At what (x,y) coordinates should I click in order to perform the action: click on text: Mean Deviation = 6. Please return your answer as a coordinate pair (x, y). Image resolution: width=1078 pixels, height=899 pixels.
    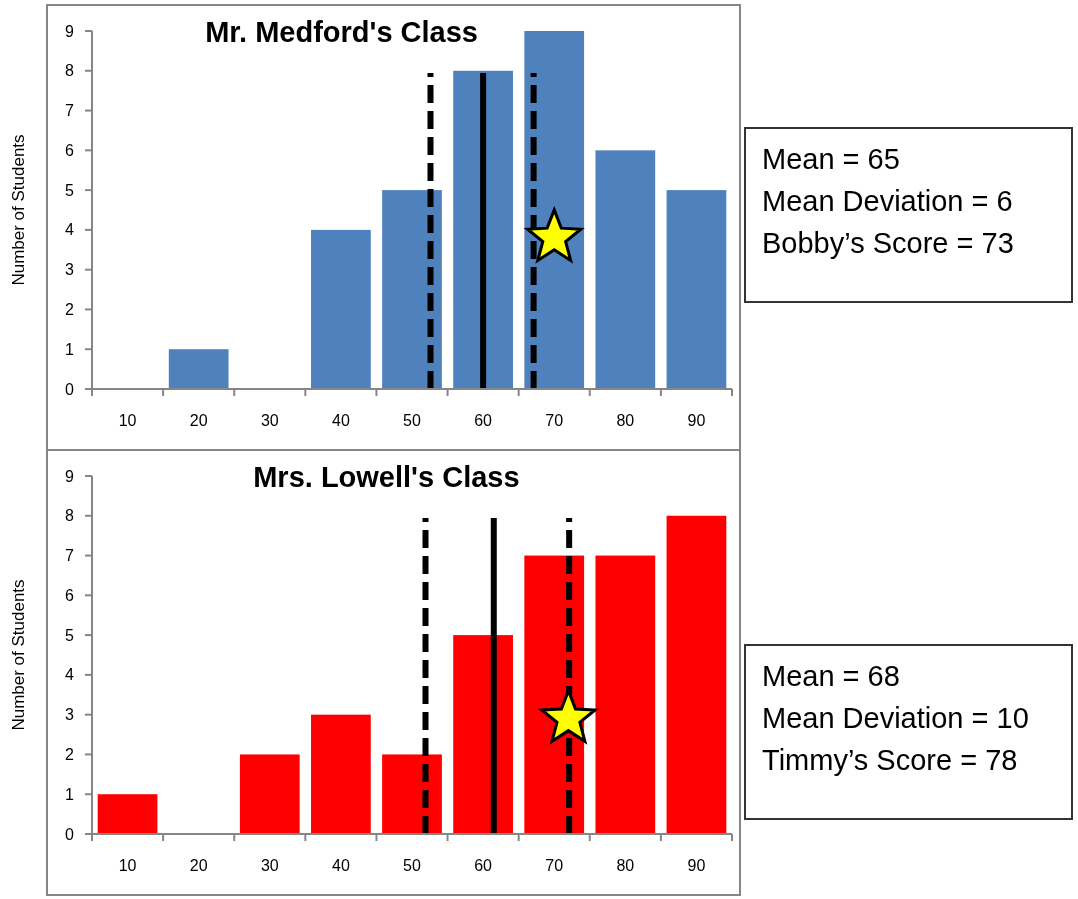
    Looking at the image, I should click on (887, 201).